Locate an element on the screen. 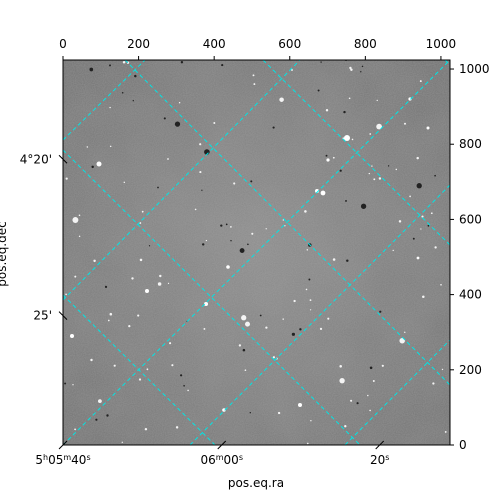 The height and width of the screenshot is (500, 500). right-pixel-axis: 0 200 400 600 800 1000 is located at coordinates (470, 257).